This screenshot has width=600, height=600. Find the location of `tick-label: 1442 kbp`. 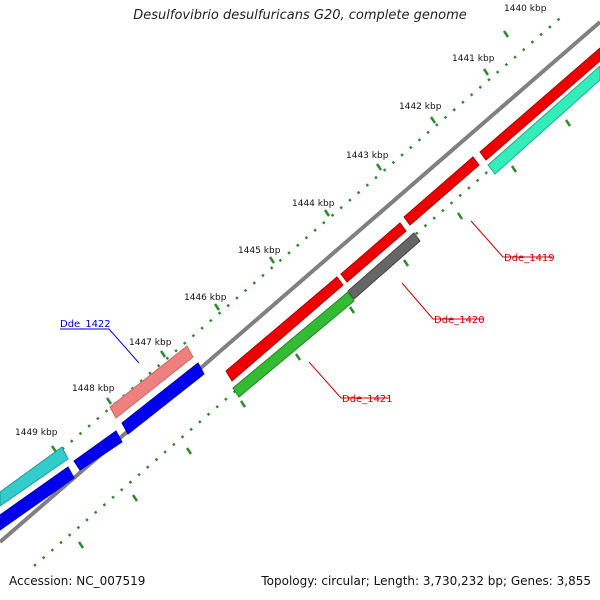

tick-label: 1442 kbp is located at coordinates (420, 107).